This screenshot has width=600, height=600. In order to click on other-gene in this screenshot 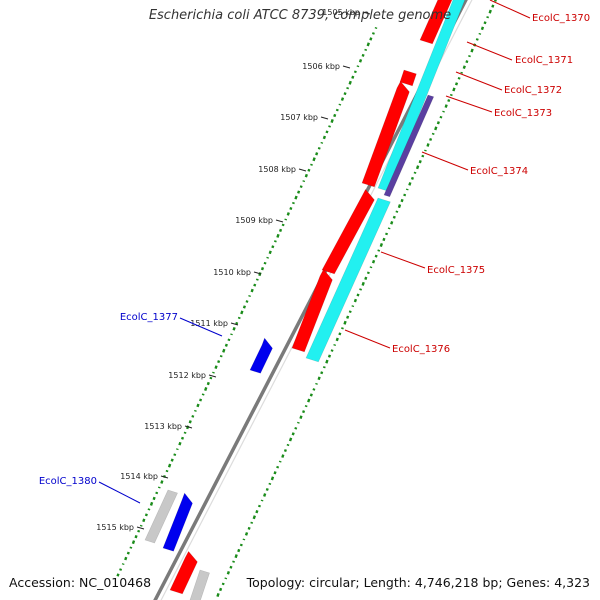, I will do `click(199, 584)`.